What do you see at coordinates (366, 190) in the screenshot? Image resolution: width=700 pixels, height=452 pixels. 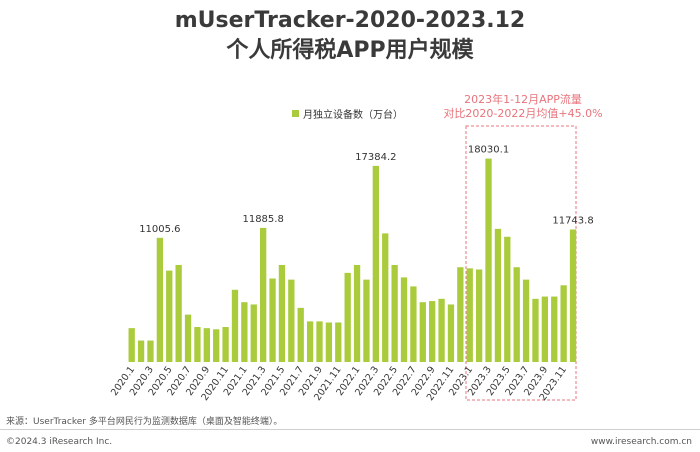 I see `data-labels-group: 11005.6 11885.8 17384.2 18030.1 11743.8` at bounding box center [366, 190].